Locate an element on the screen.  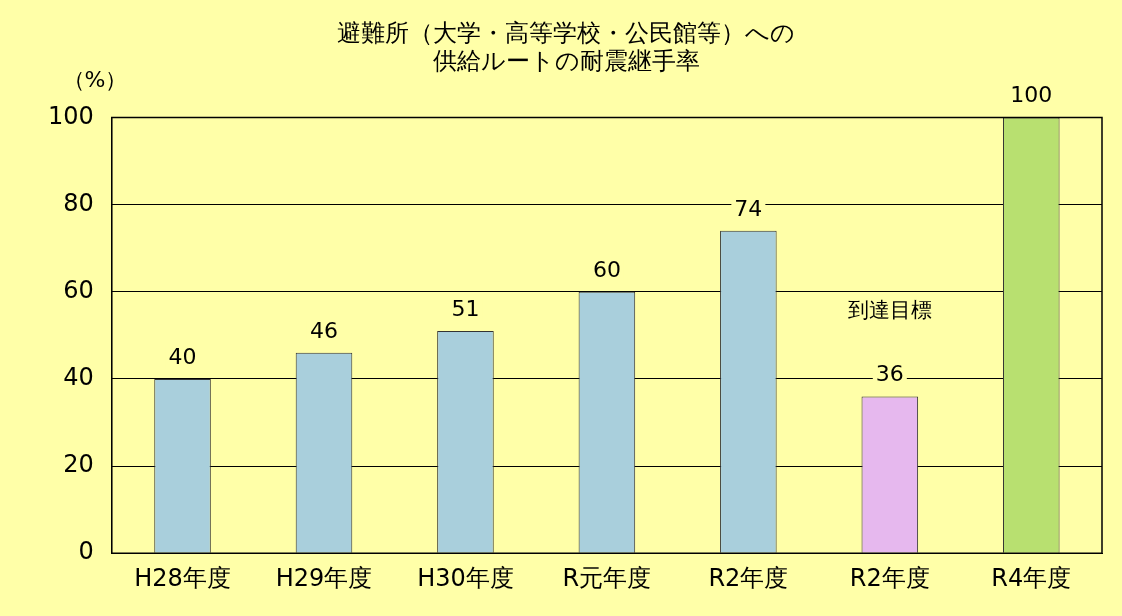
x-tick-label: R4年度 is located at coordinates (1031, 577).